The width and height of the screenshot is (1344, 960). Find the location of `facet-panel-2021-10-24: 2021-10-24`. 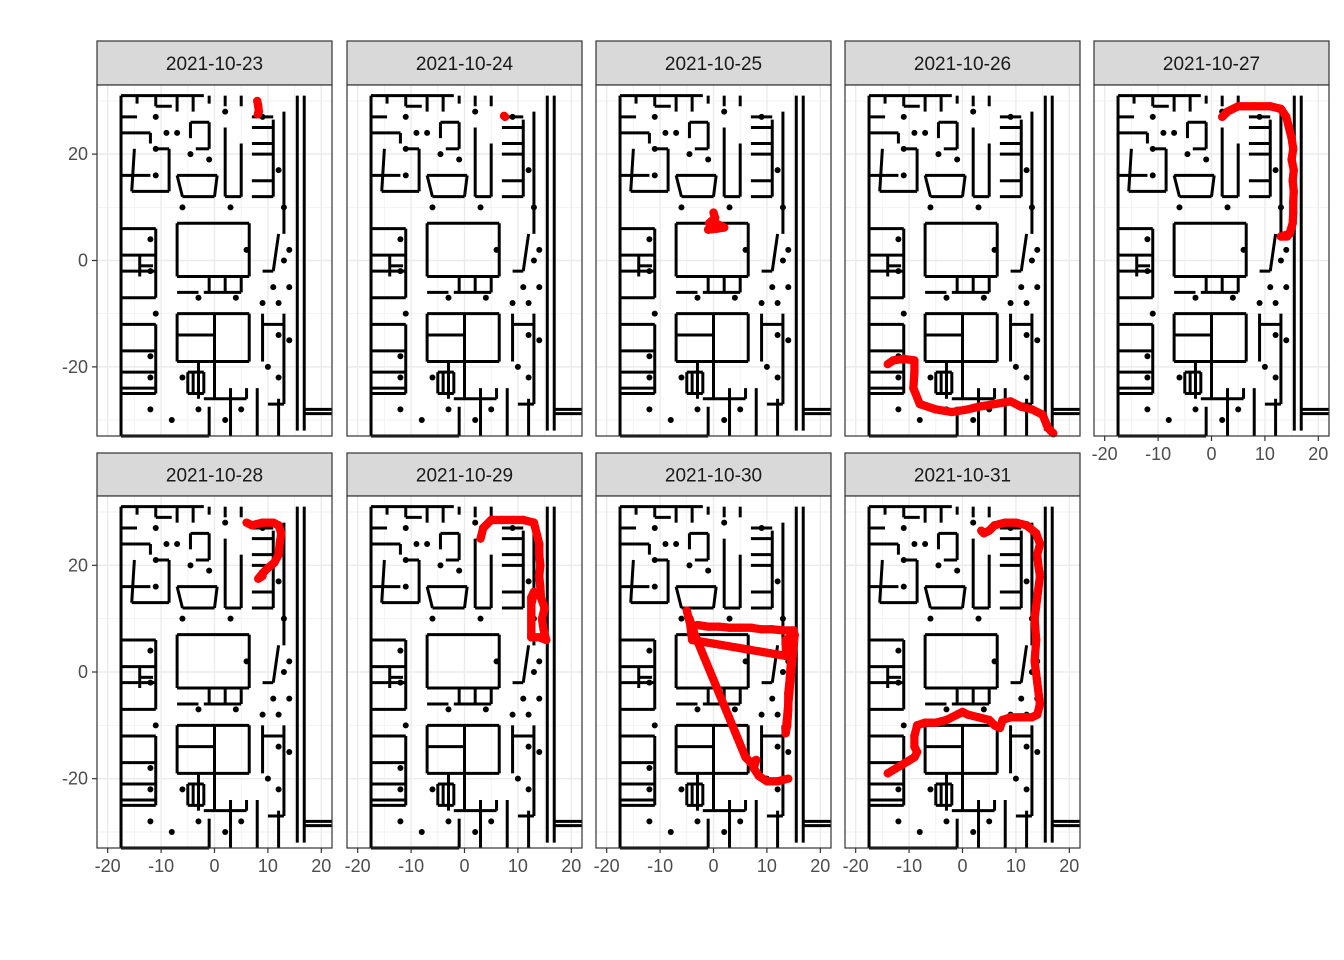

facet-panel-2021-10-24: 2021-10-24 is located at coordinates (464, 239).